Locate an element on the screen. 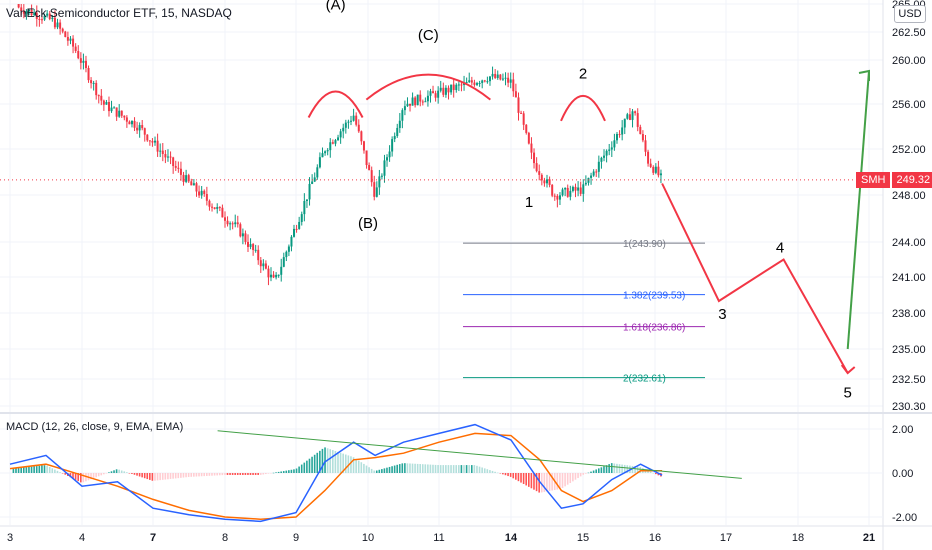  chart-title: VanEck Semiconductor ETF, 15, NASDAQ is located at coordinates (119, 13).